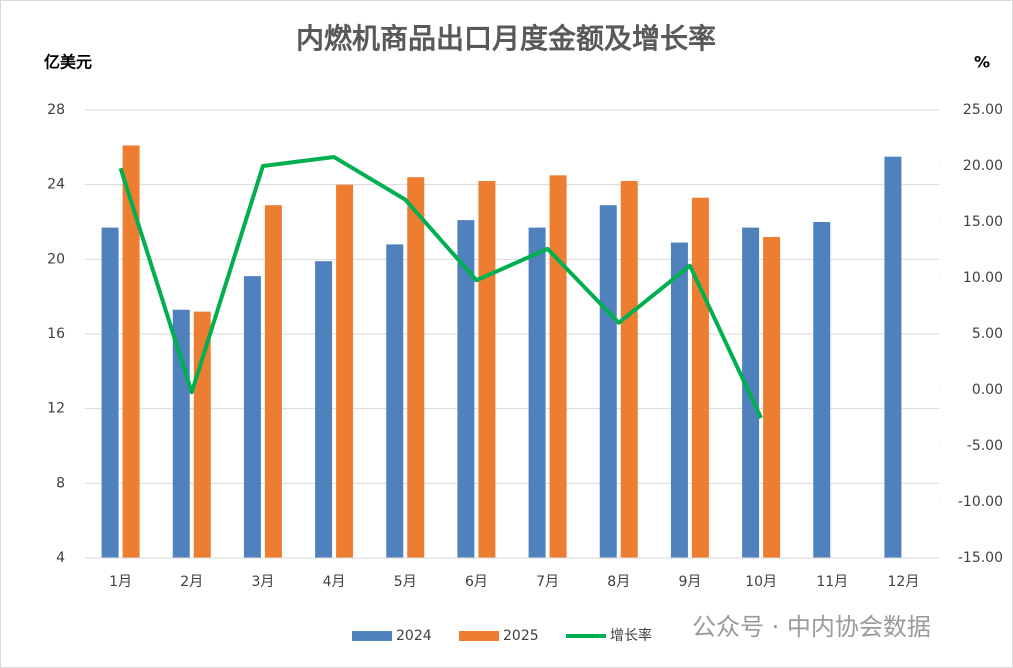  Describe the element at coordinates (56, 185) in the screenshot. I see `y-tick-label: 24` at that location.